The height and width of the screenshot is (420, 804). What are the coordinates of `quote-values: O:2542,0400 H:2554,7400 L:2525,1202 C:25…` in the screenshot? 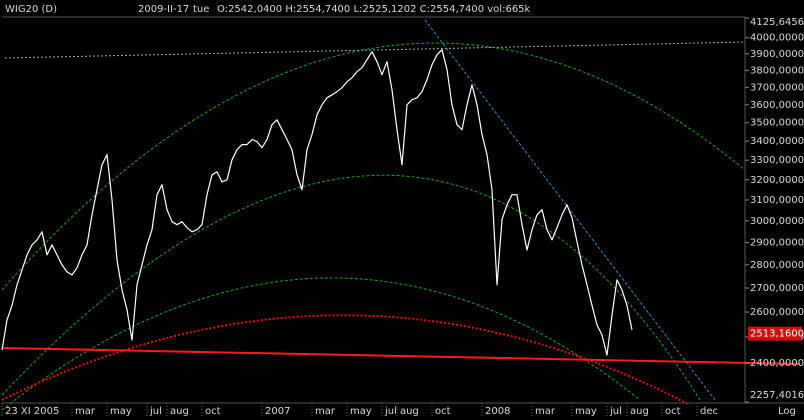 It's located at (374, 9).